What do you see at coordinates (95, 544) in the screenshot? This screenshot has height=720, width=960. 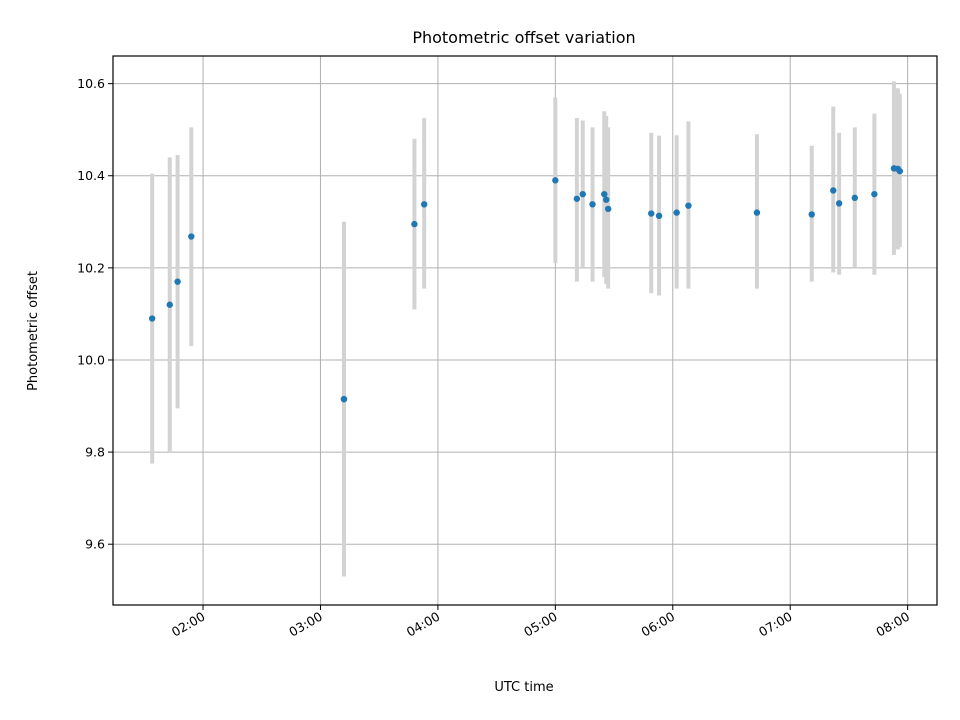 I see `y-tick-label: 9.6` at bounding box center [95, 544].